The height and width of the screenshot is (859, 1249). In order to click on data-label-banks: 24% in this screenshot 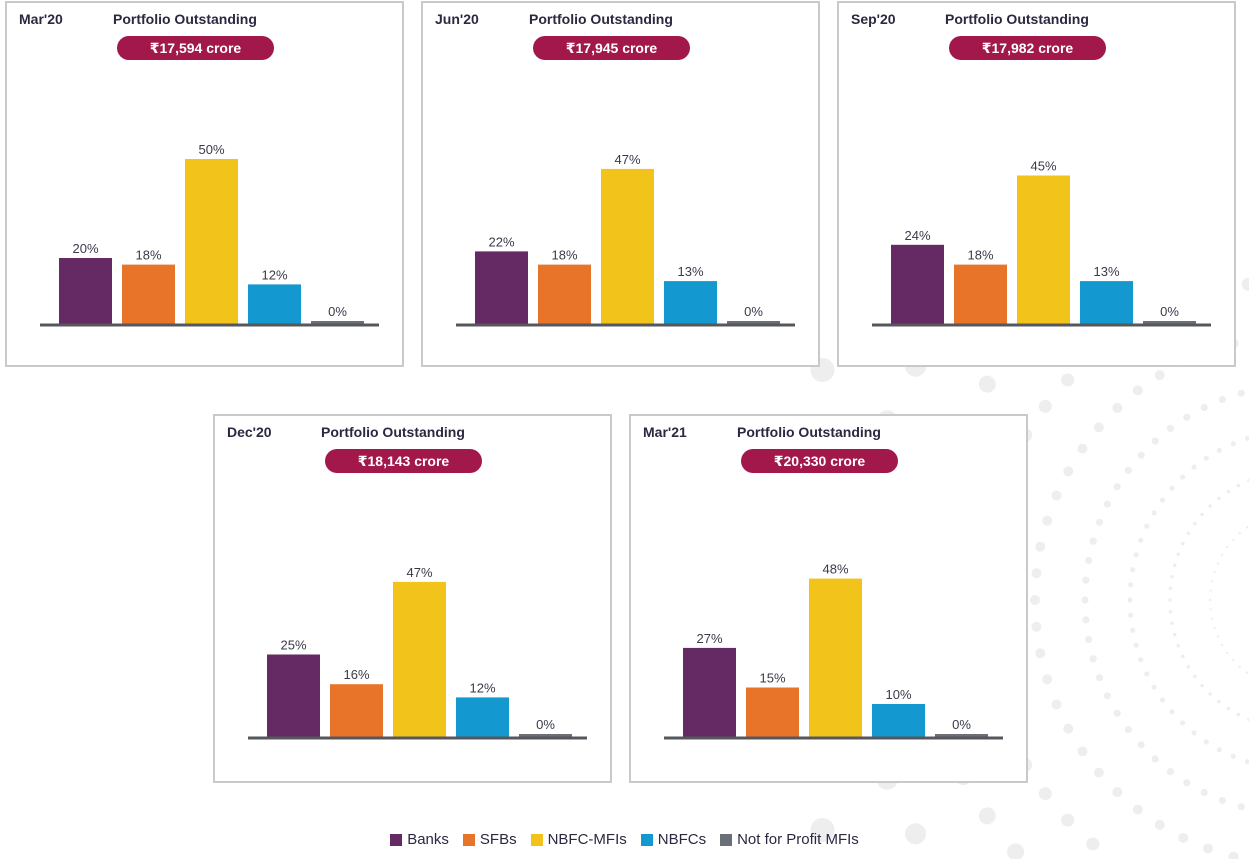, I will do `click(917, 235)`.